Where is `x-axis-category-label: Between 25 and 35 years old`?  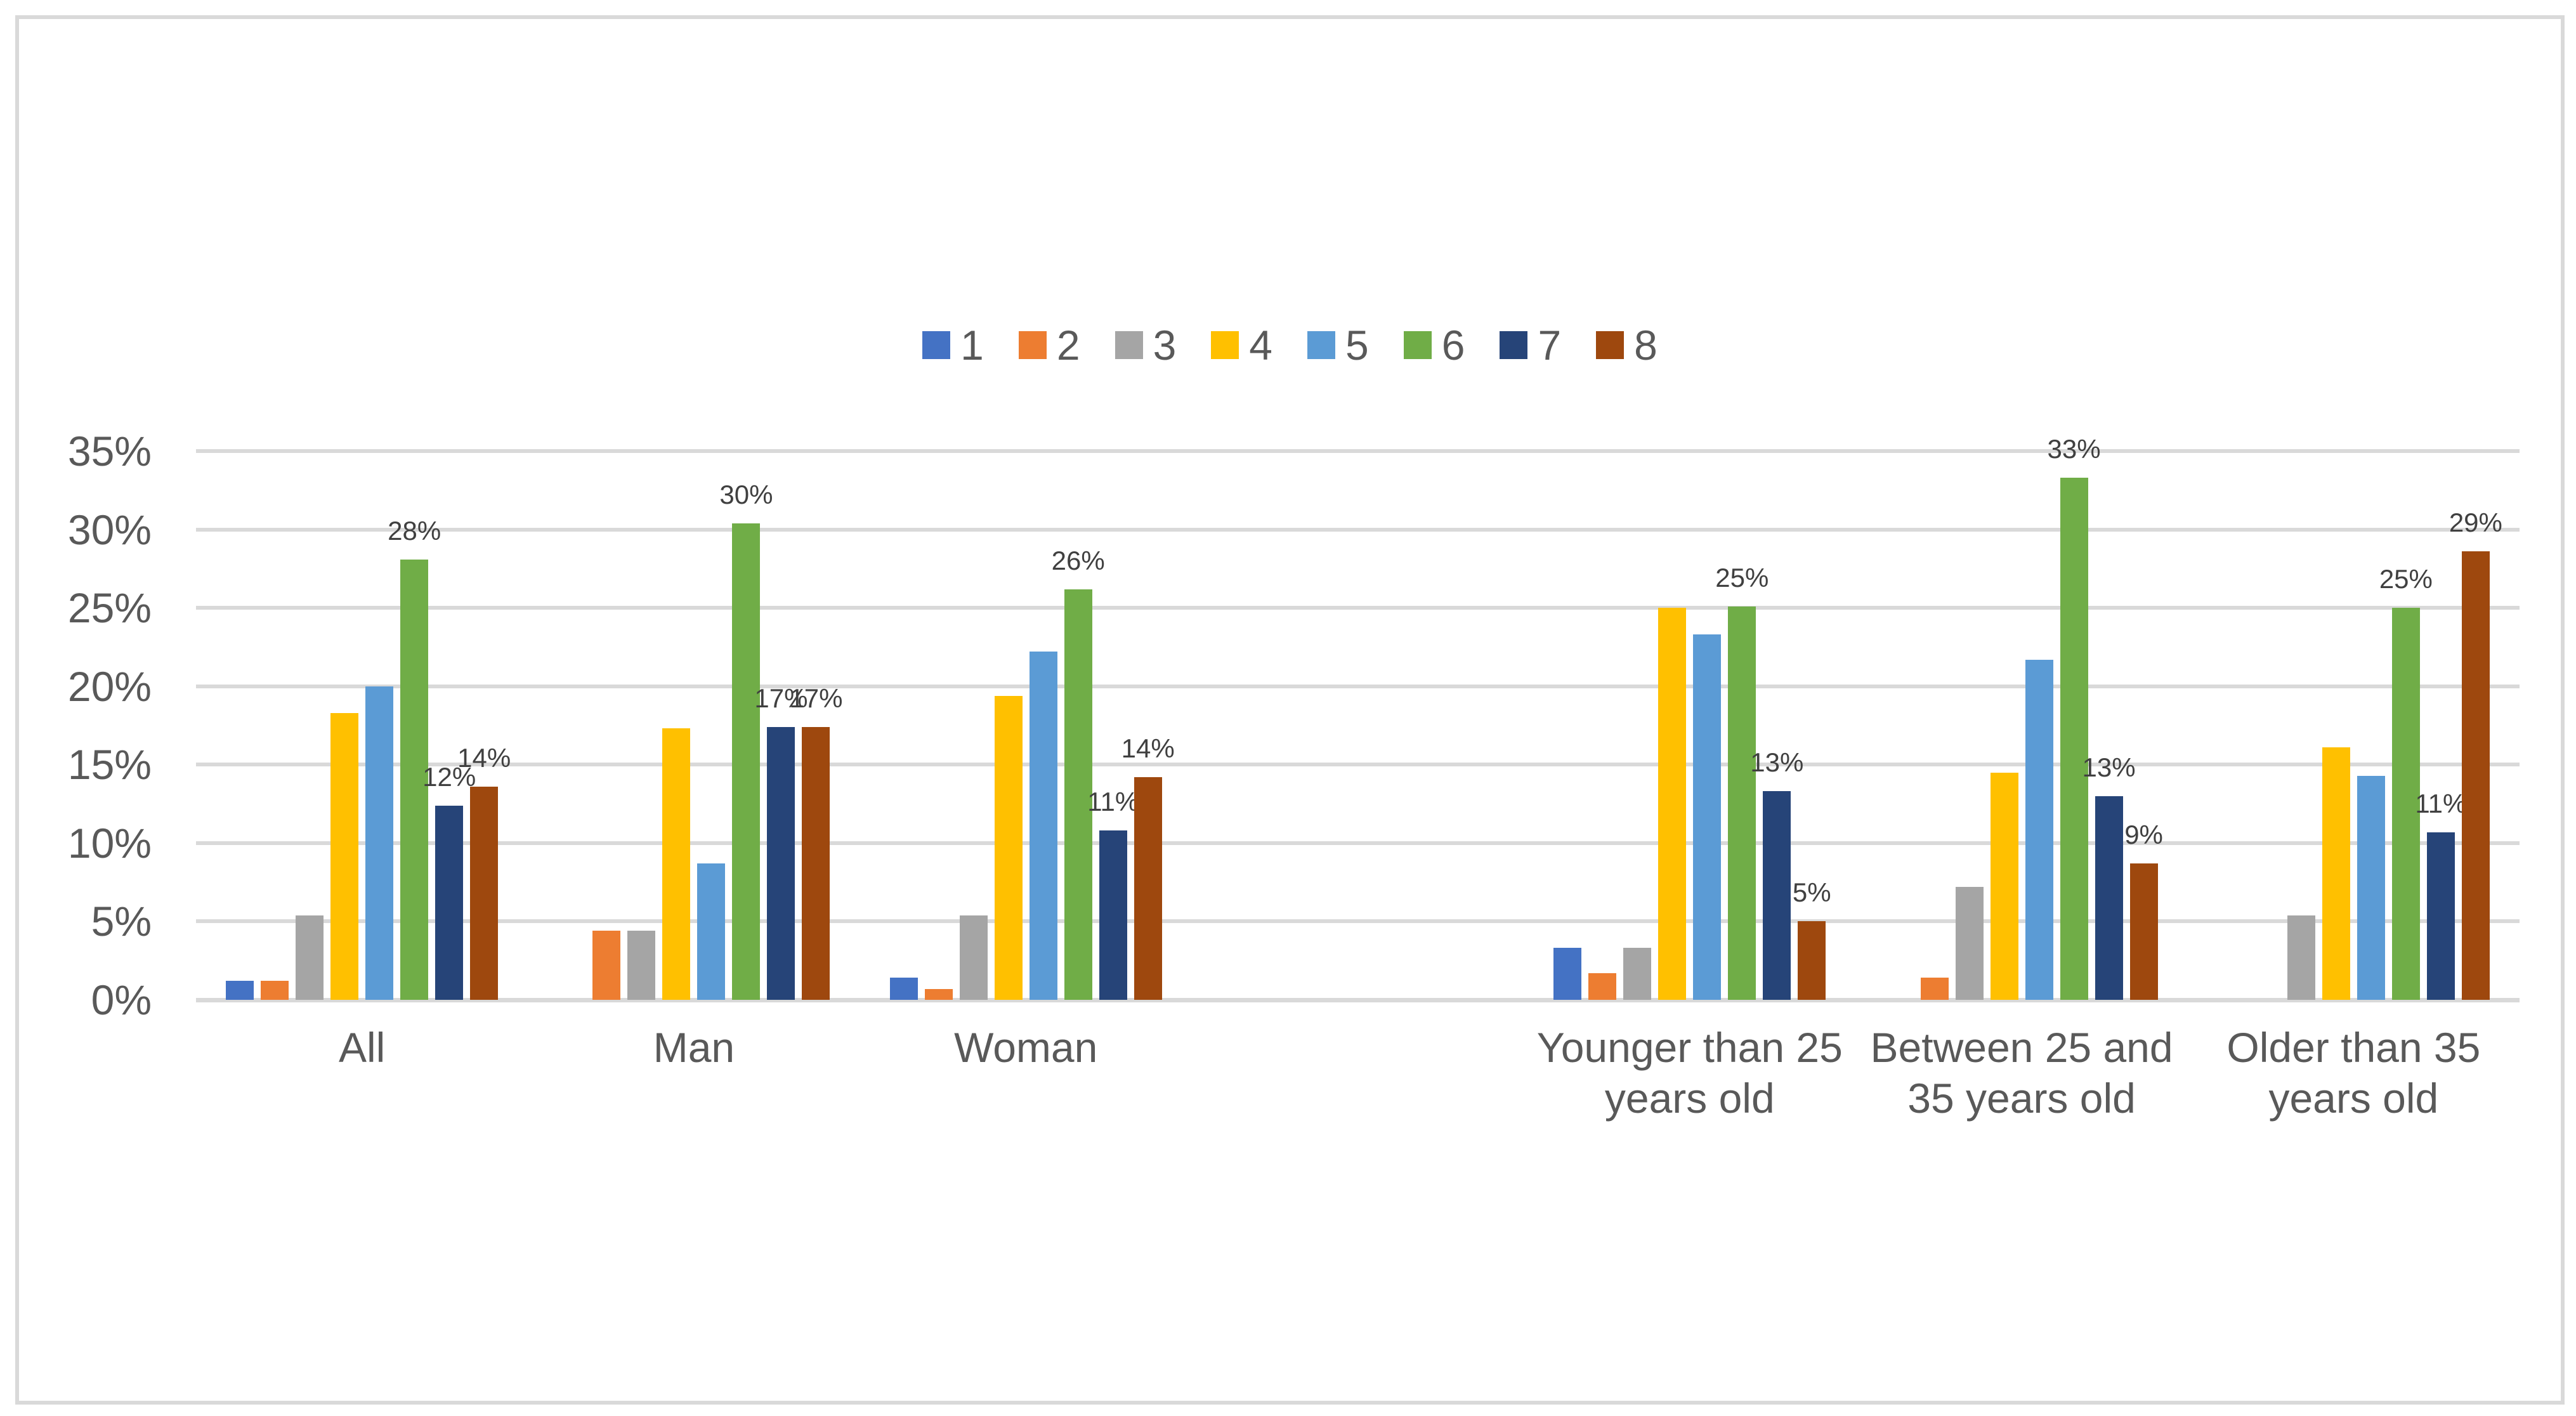 x-axis-category-label: Between 25 and 35 years old is located at coordinates (2021, 1073).